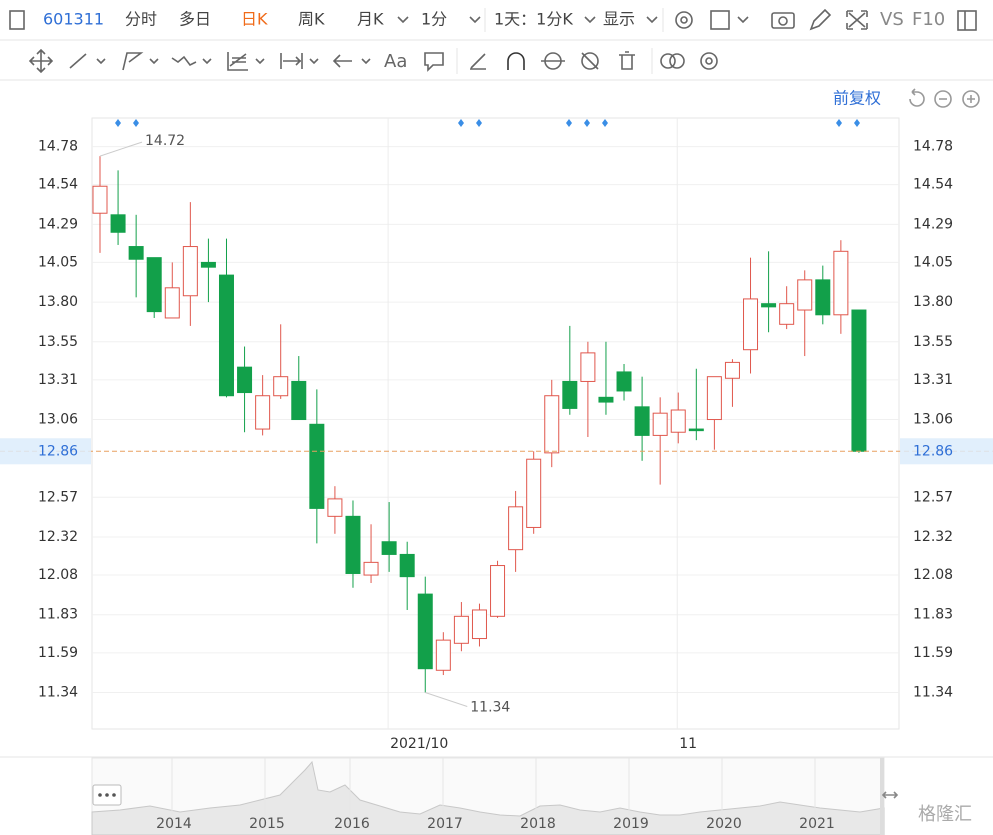 The image size is (993, 835). I want to click on y-tick-label: 13.06, so click(58, 420).